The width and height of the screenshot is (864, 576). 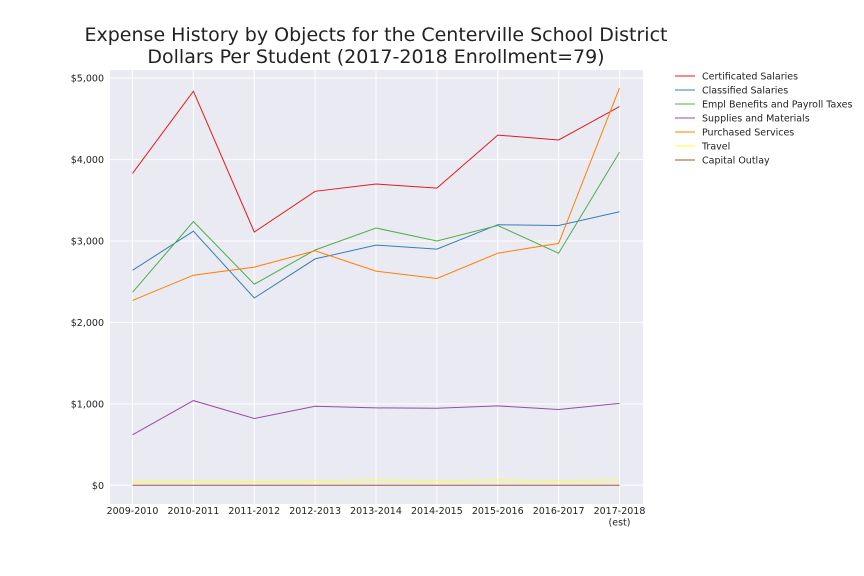 I want to click on x-tick-label-line: 2011-2012, so click(x=254, y=511).